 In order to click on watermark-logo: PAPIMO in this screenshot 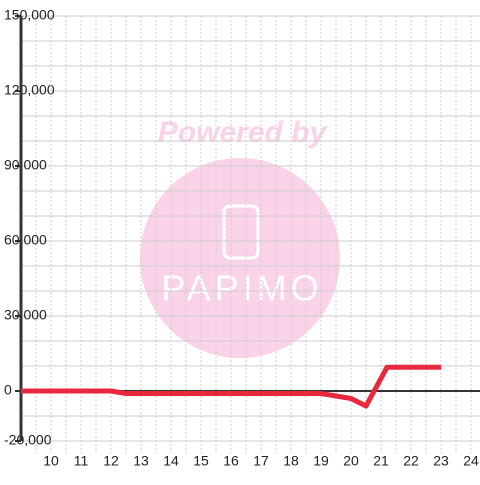, I will do `click(241, 288)`.